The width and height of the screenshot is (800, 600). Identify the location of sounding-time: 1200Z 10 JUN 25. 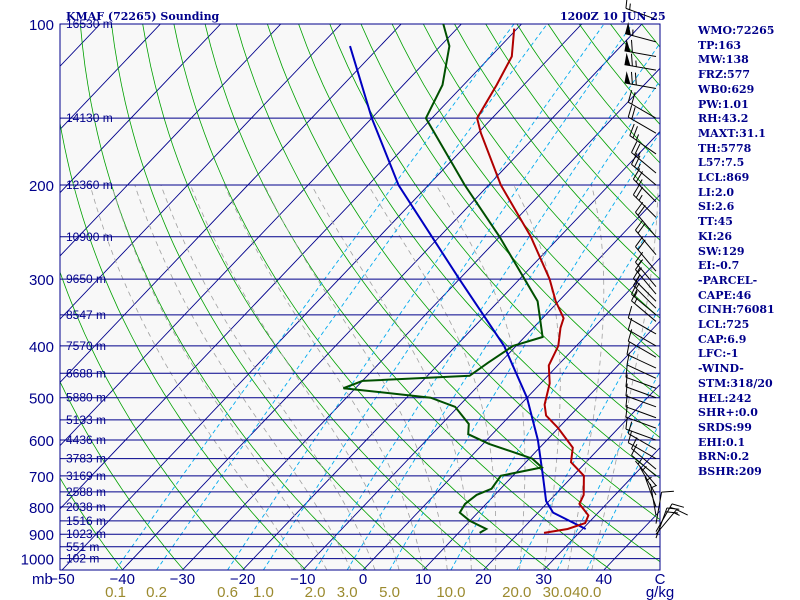
(613, 16).